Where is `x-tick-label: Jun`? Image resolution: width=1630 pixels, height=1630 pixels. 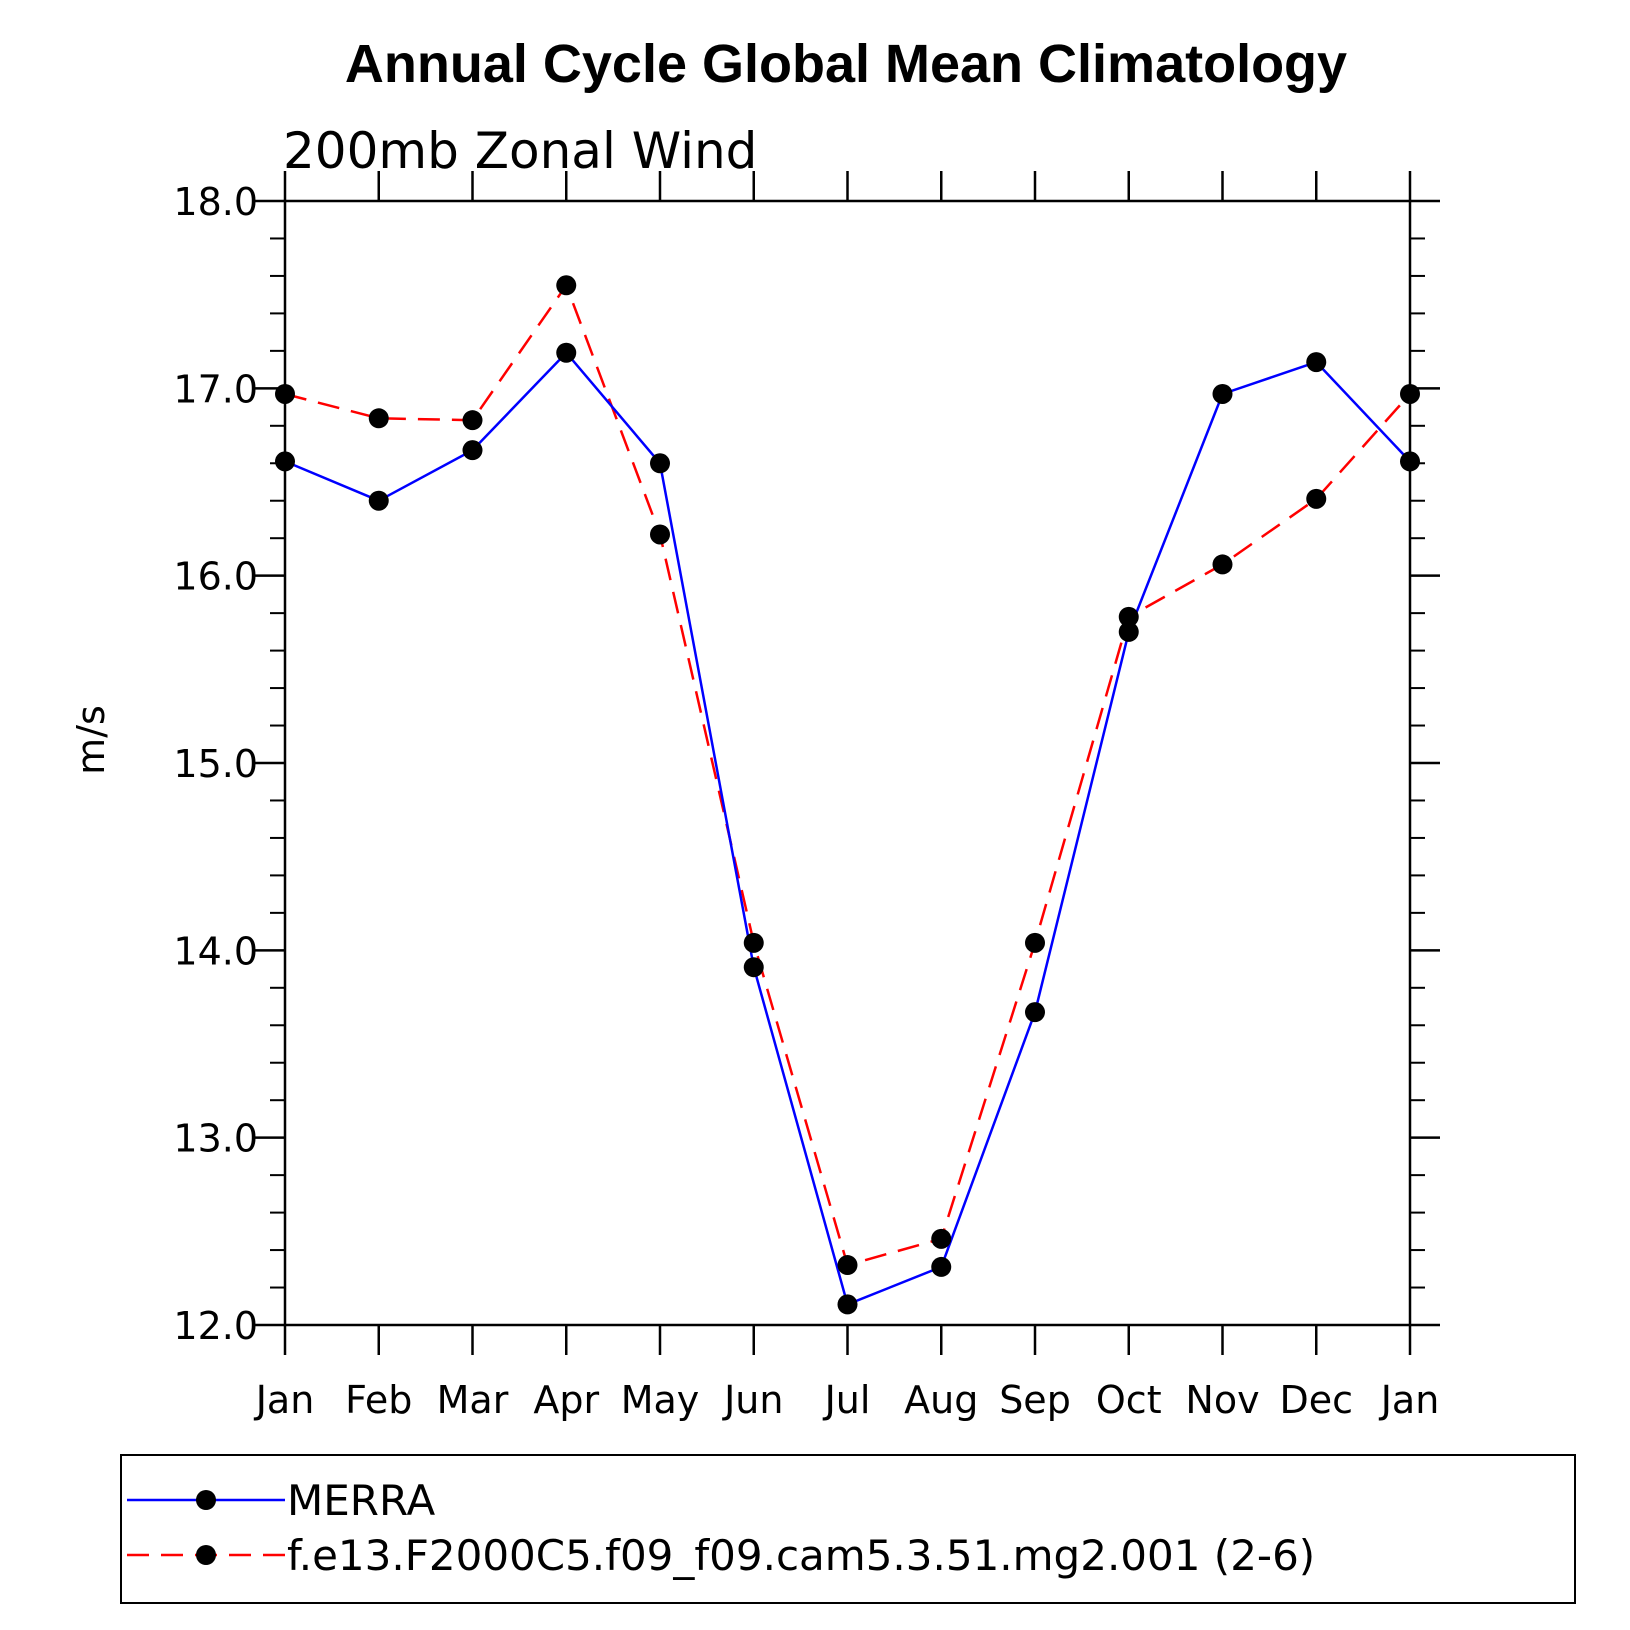 x-tick-label: Jun is located at coordinates (752, 1400).